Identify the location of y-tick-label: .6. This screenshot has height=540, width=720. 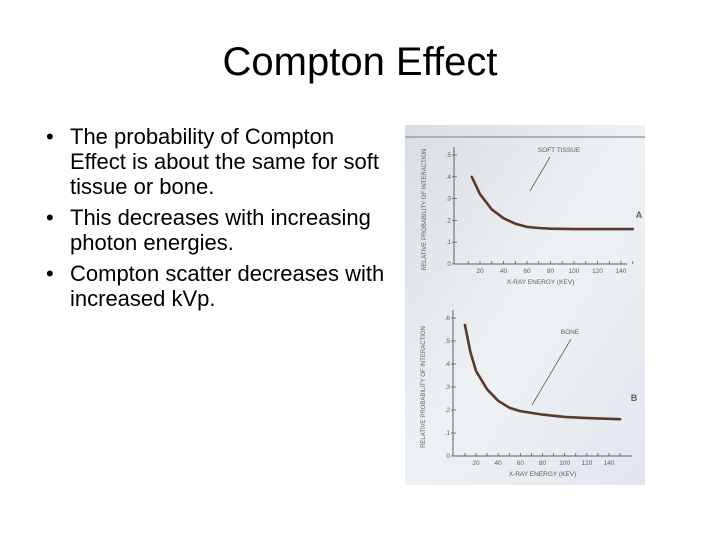
(448, 318).